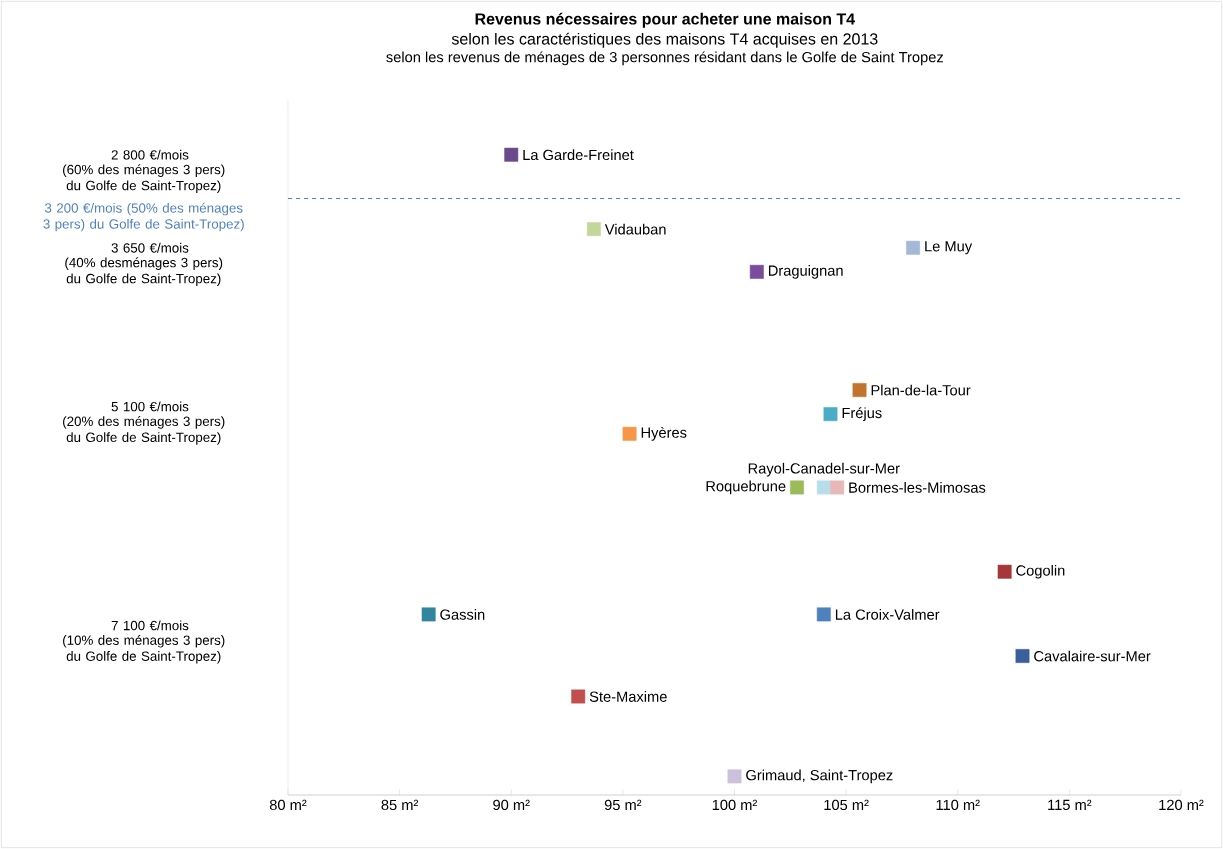 The height and width of the screenshot is (849, 1223). I want to click on x-tick-label: 85 m², so click(400, 805).